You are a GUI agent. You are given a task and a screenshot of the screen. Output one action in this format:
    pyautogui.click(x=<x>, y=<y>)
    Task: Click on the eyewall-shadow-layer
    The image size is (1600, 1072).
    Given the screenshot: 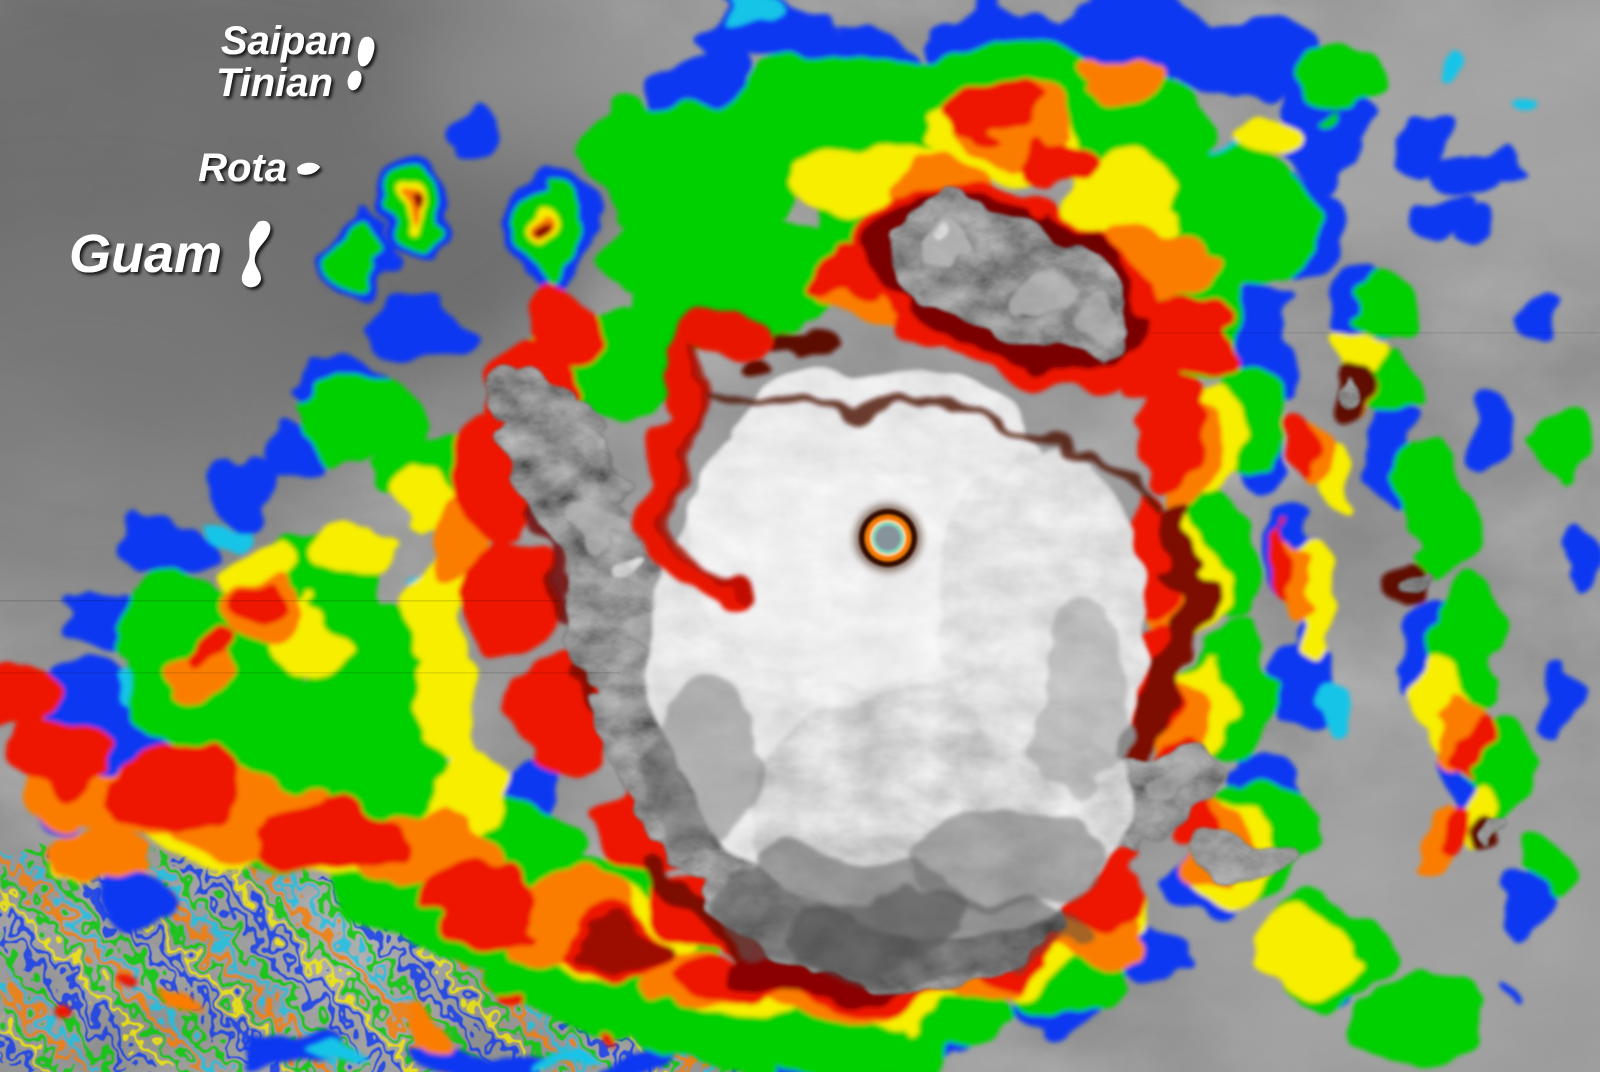 What is the action you would take?
    pyautogui.click(x=892, y=795)
    